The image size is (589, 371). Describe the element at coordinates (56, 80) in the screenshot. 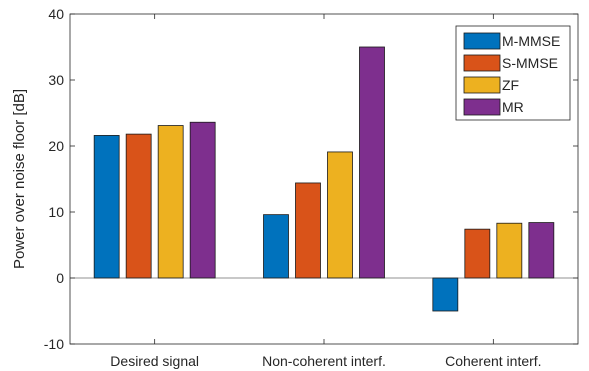

I see `y-tick-label: 30` at that location.